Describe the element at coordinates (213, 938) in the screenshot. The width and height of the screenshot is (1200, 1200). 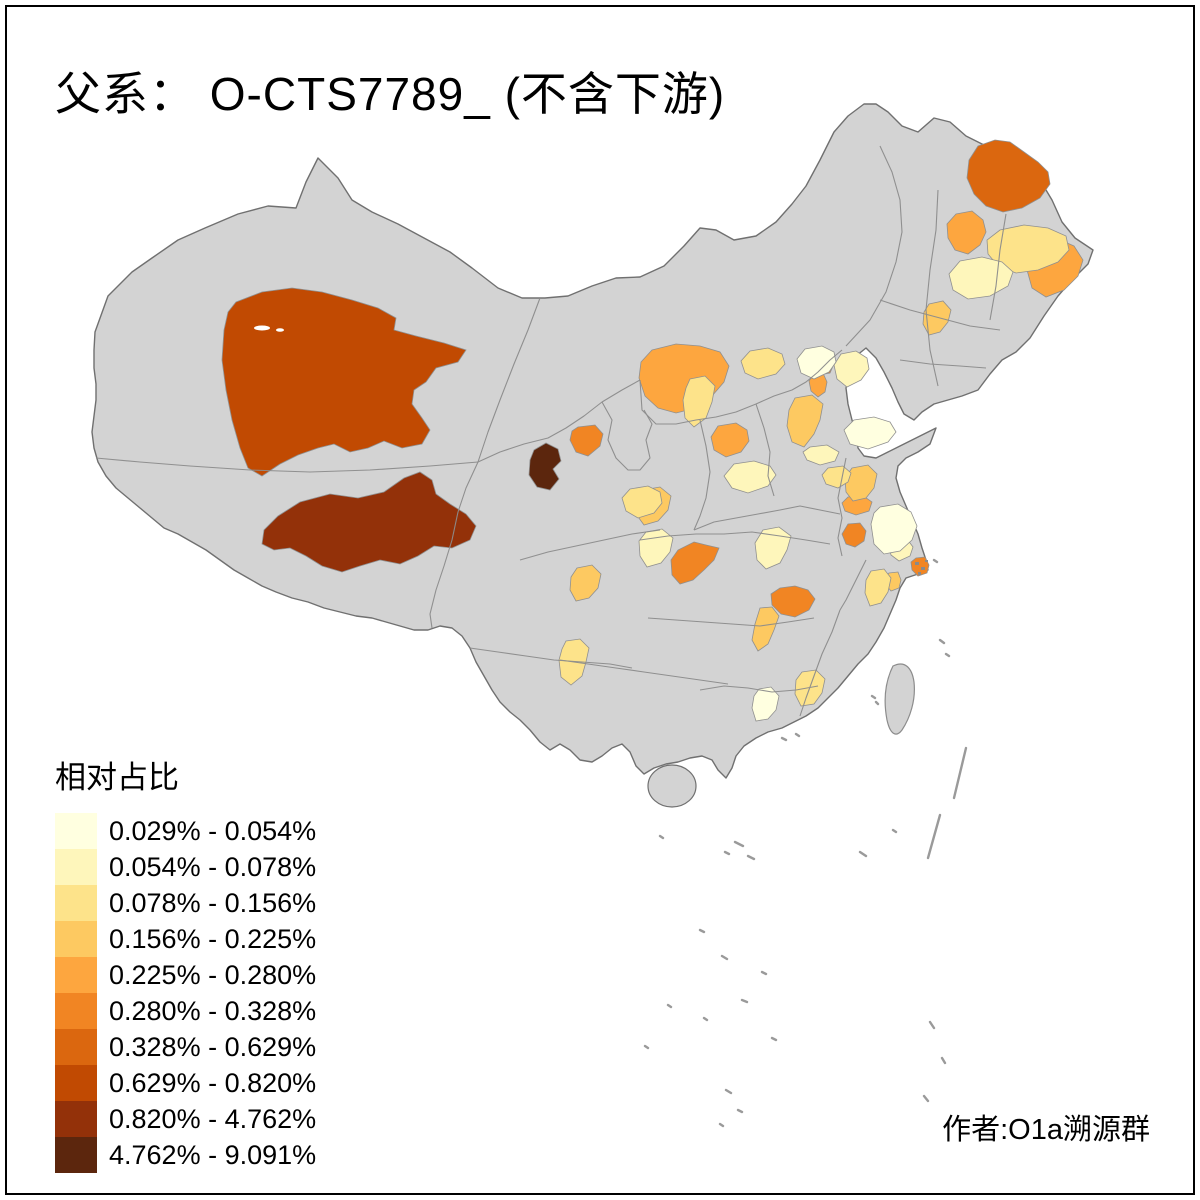
I see `legend-label: 0.156% - 0.225%` at that location.